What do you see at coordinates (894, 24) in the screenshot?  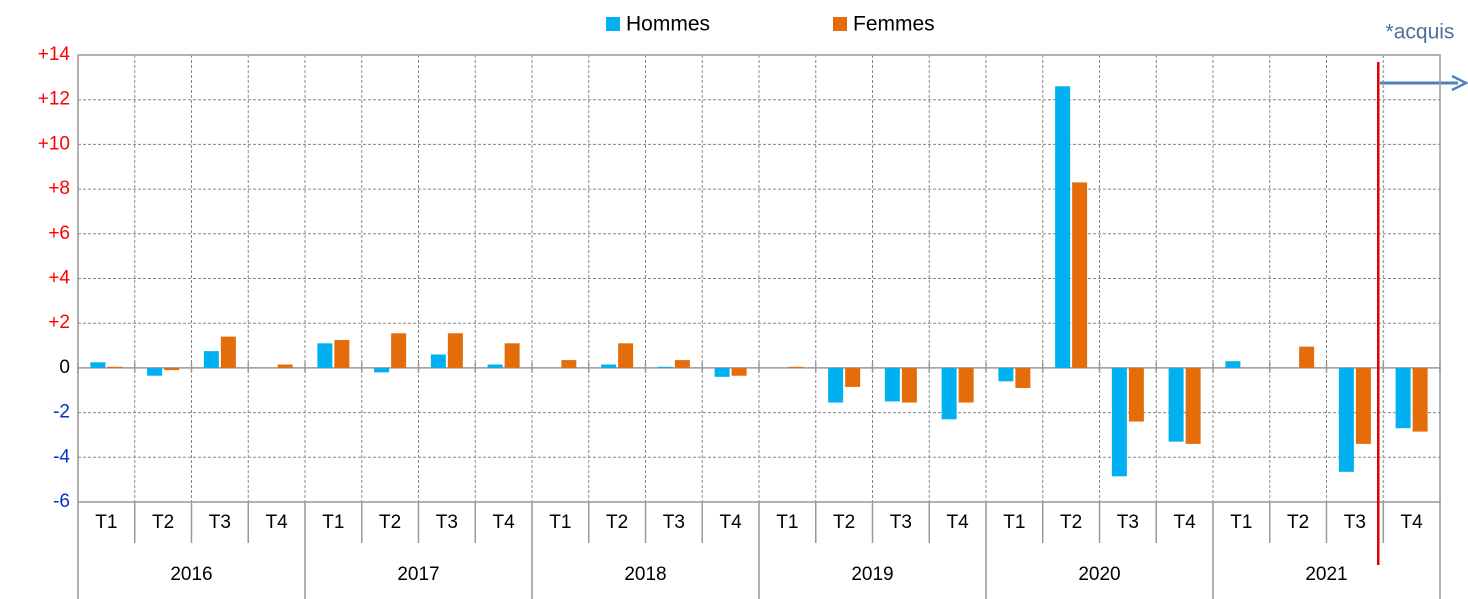 I see `legend-label: Femmes` at bounding box center [894, 24].